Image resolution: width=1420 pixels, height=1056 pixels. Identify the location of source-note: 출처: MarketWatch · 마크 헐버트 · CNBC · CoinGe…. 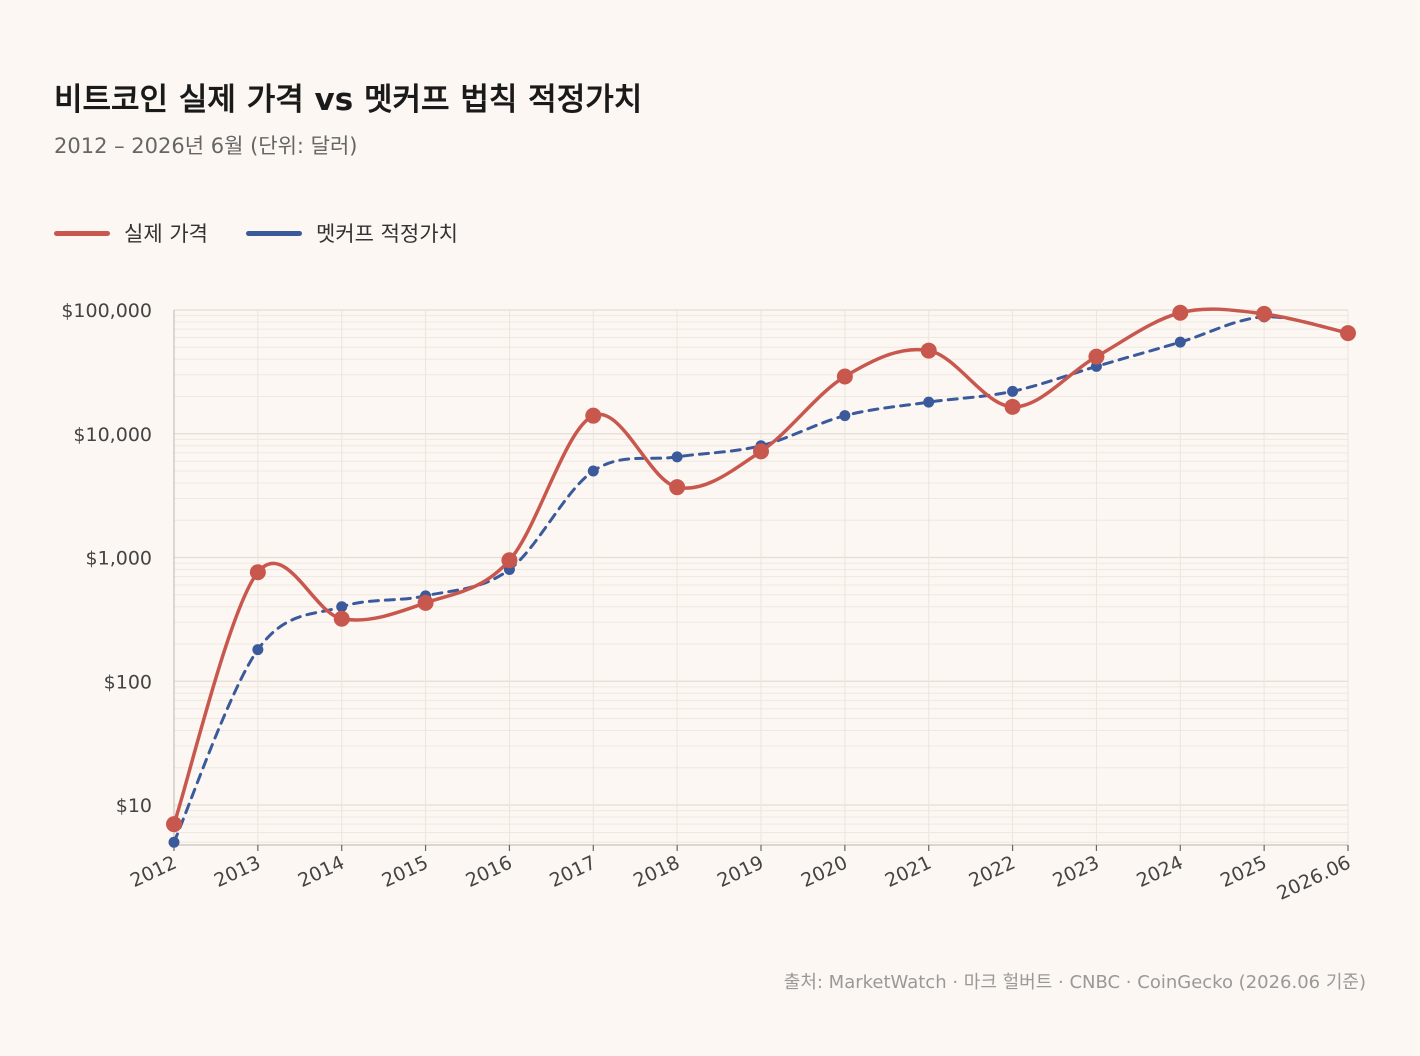
(1074, 982).